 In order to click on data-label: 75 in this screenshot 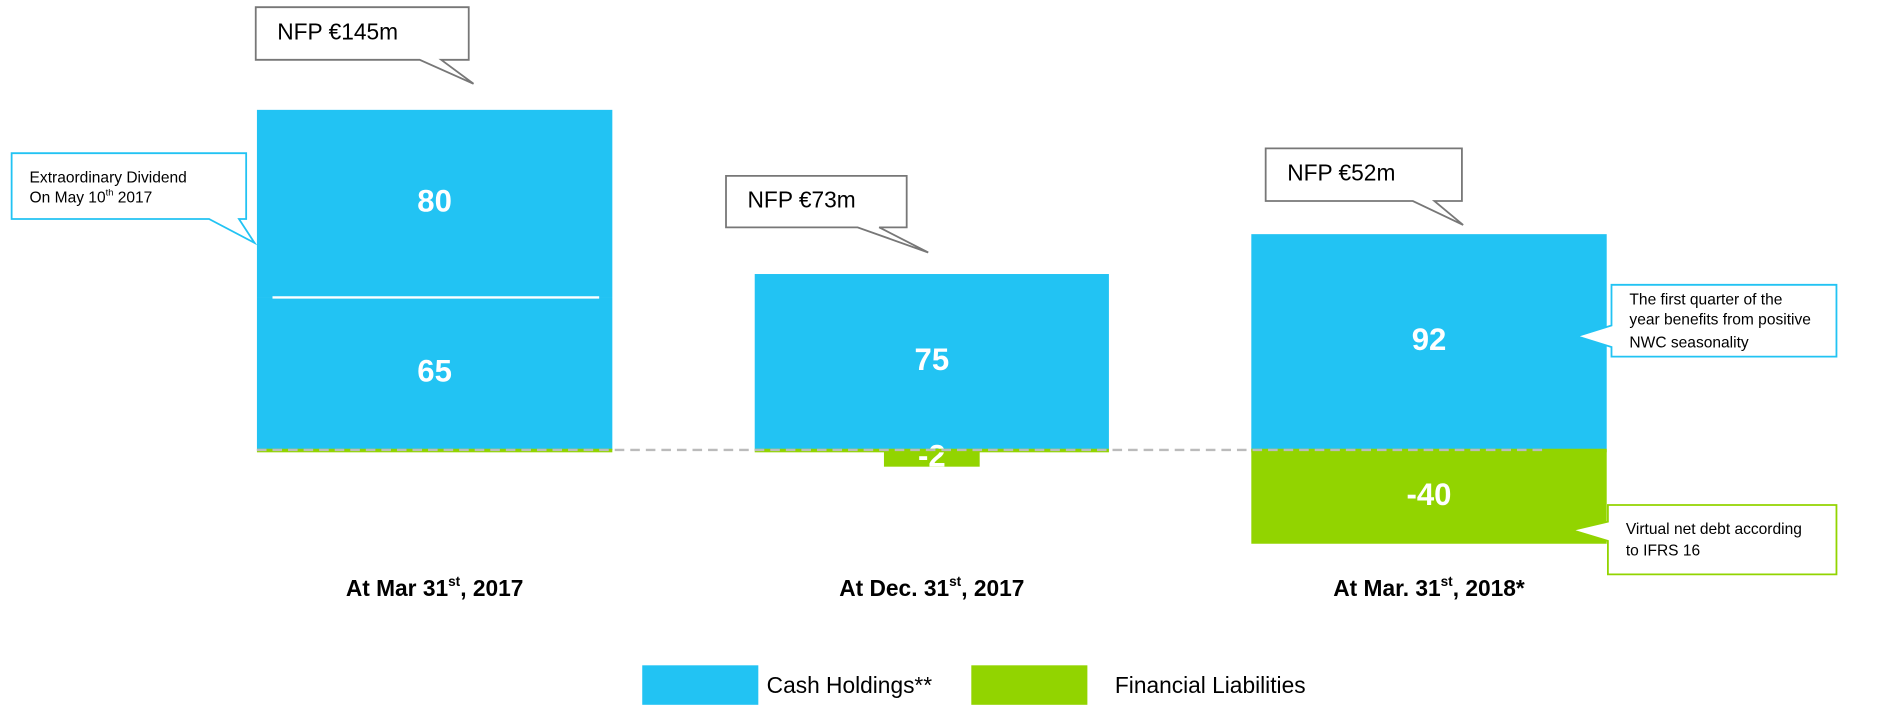, I will do `click(932, 359)`.